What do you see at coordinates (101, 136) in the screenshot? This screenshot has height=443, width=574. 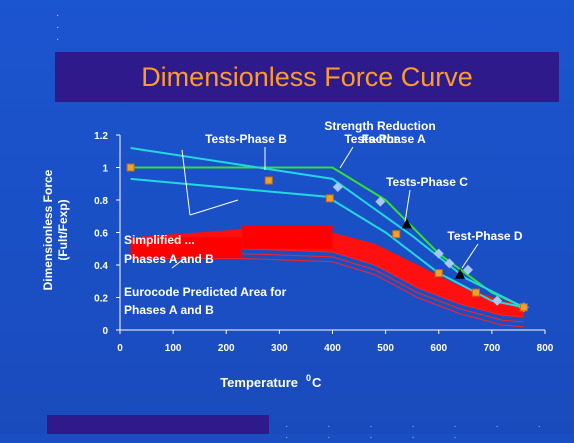 I see `y-tick-label: 1.2` at bounding box center [101, 136].